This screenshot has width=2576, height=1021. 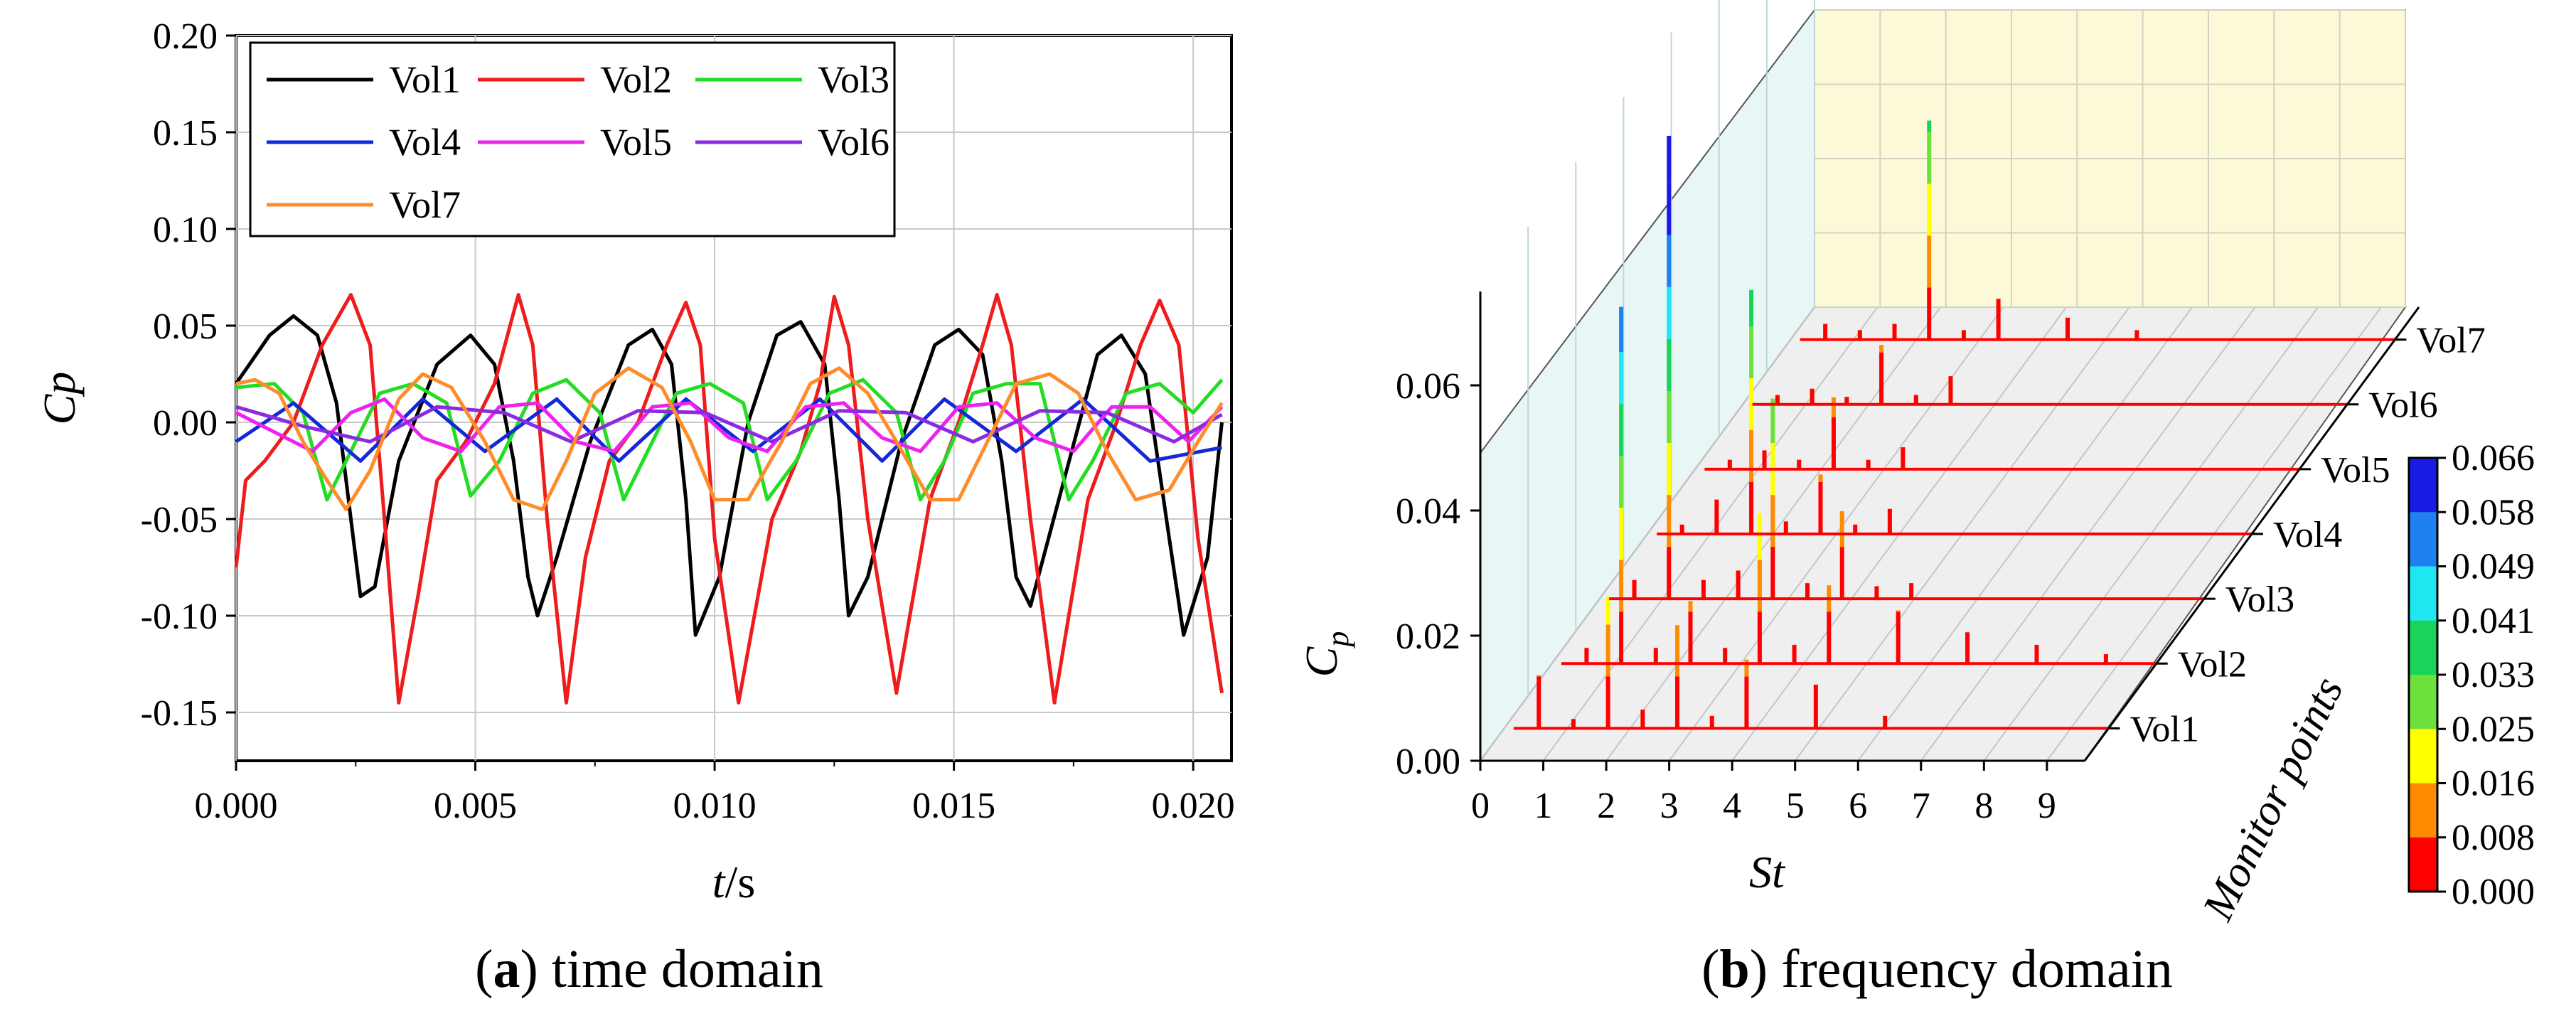 What do you see at coordinates (1669, 806) in the screenshot?
I see `panel-b-x-tick-label: 3` at bounding box center [1669, 806].